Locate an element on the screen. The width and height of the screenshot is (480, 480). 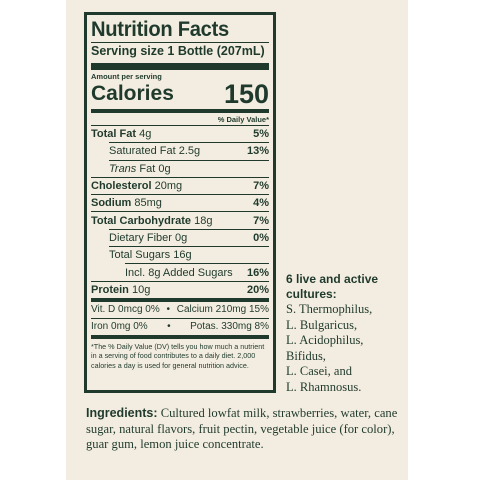
nutrient-pct: 0% is located at coordinates (261, 237).